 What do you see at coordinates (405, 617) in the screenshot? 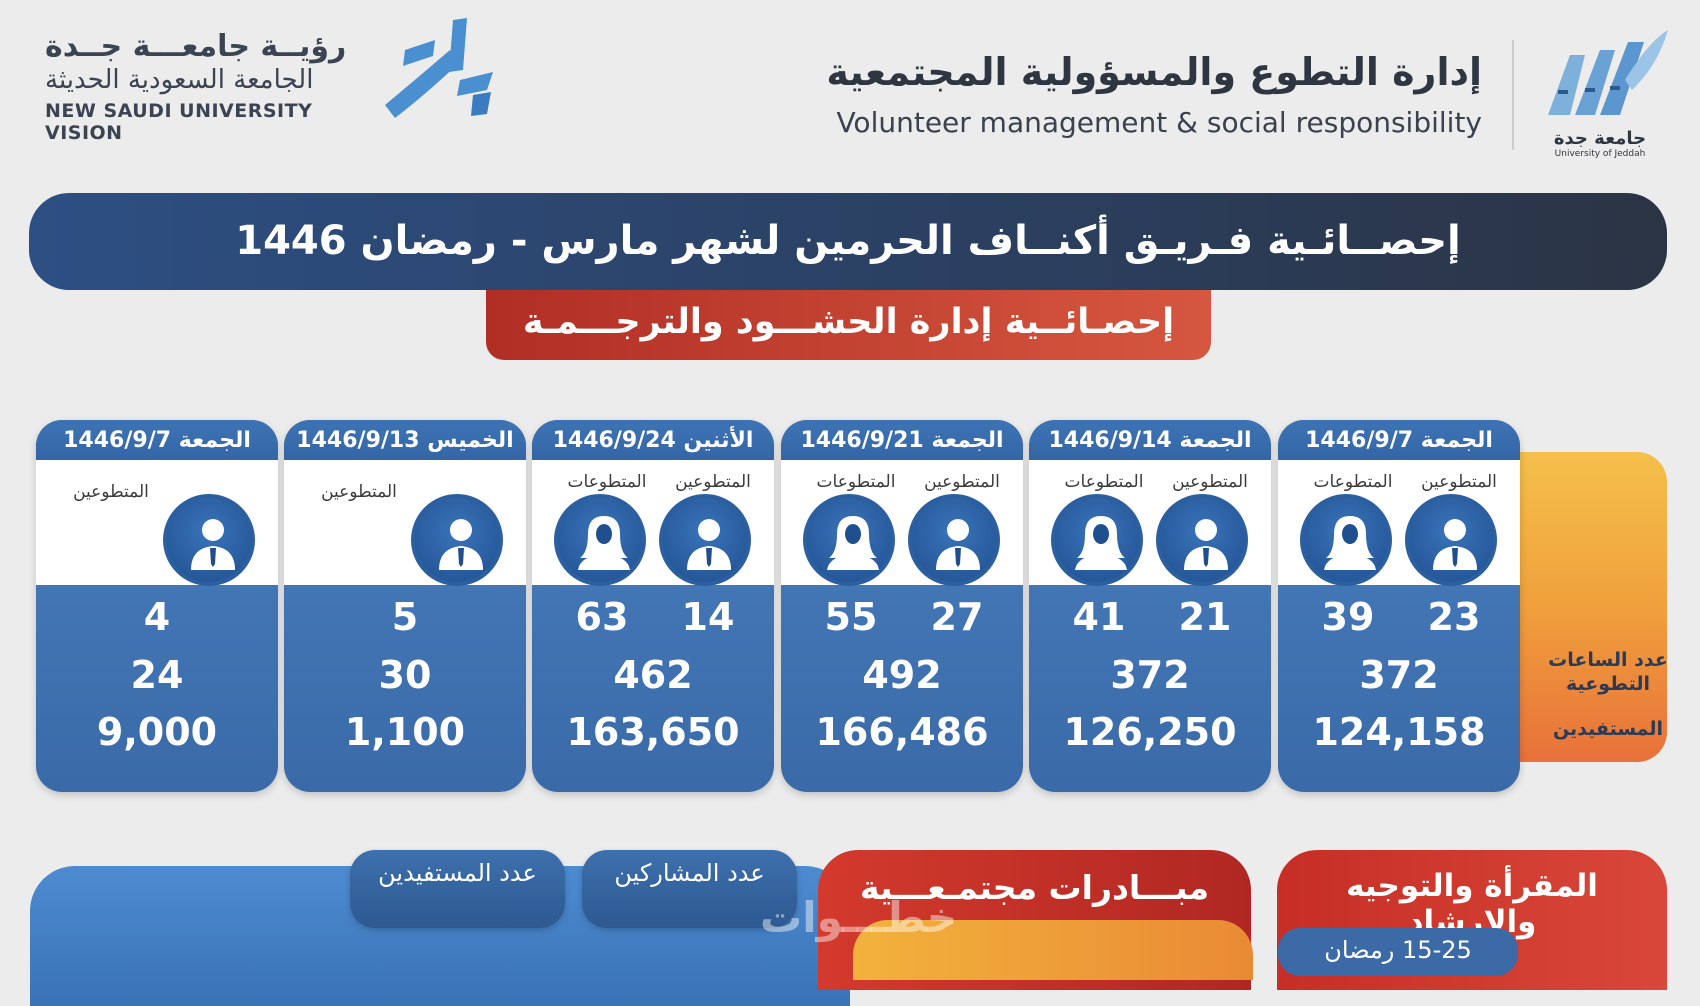
I see `male-count: 5` at bounding box center [405, 617].